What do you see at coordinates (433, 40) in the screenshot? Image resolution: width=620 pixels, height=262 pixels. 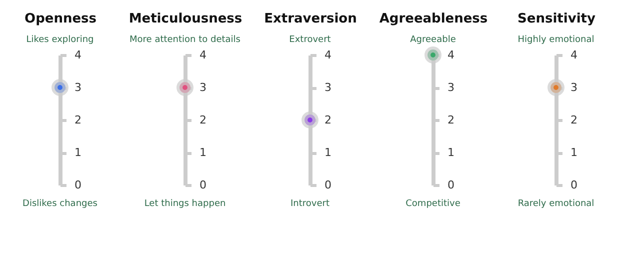 I see `text: Agreeable` at bounding box center [433, 40].